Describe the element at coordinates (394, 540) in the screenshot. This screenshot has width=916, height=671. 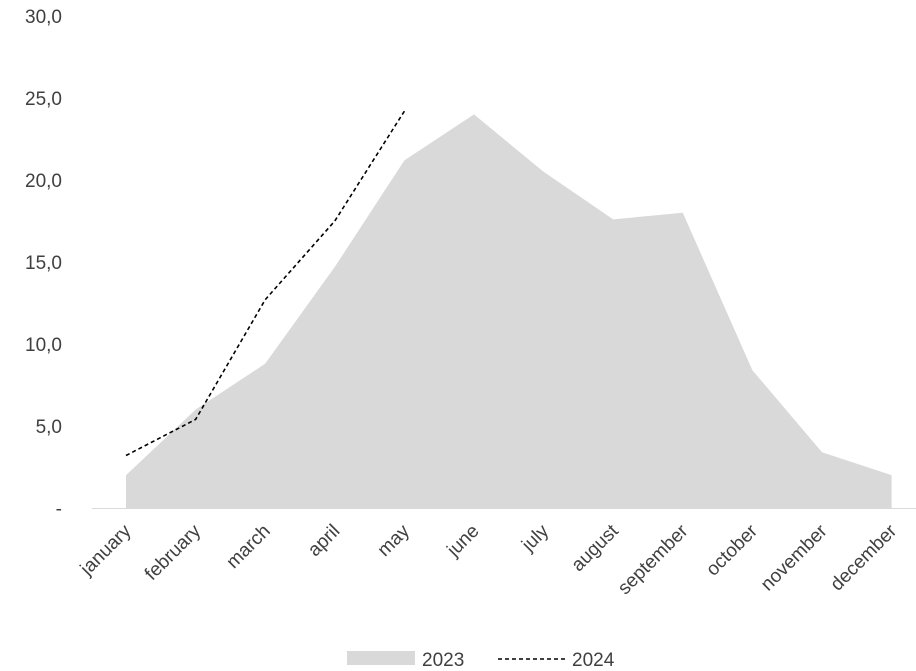
I see `x-tick-label-may: may` at that location.